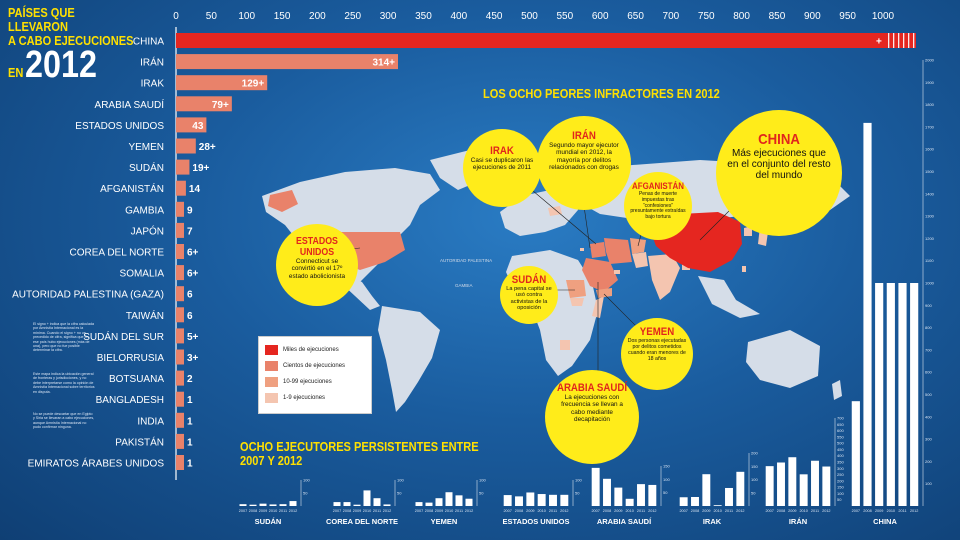 This screenshot has height=540, width=960. I want to click on x-tick-label: 950, so click(847, 16).